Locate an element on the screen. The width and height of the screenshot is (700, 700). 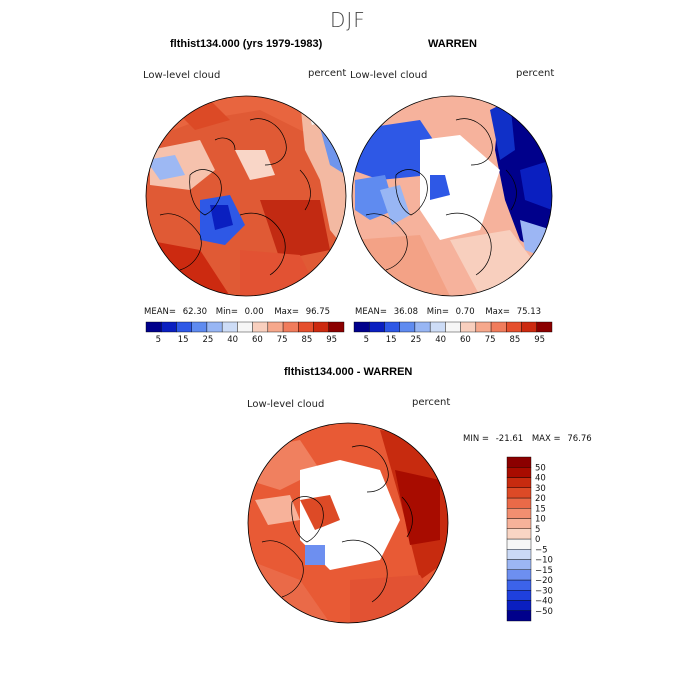
obs-panel-title: WARREN is located at coordinates (452, 44).